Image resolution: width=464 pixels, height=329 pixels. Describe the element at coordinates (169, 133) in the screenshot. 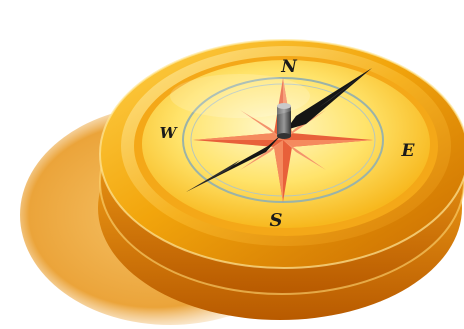

I see `cardinal-west-label: W` at that location.